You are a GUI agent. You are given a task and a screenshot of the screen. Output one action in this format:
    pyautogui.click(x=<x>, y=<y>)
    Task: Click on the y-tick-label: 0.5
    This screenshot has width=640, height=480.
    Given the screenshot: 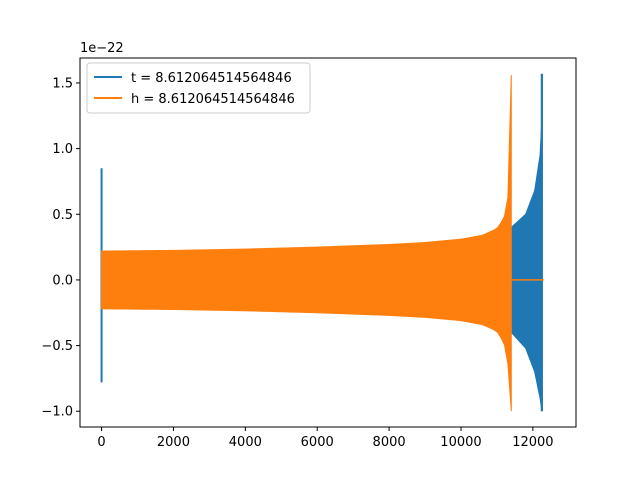 What is the action you would take?
    pyautogui.click(x=62, y=215)
    